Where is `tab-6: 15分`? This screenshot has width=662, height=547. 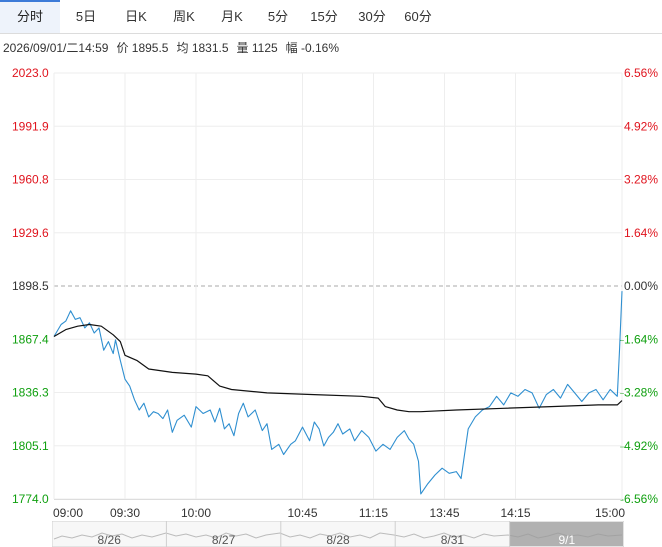 tab-6: 15分 is located at coordinates (324, 16).